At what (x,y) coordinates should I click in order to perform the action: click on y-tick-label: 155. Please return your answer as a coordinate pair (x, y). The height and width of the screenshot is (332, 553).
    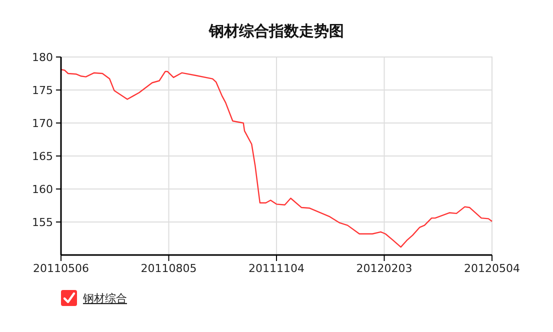
    Looking at the image, I should click on (42, 222).